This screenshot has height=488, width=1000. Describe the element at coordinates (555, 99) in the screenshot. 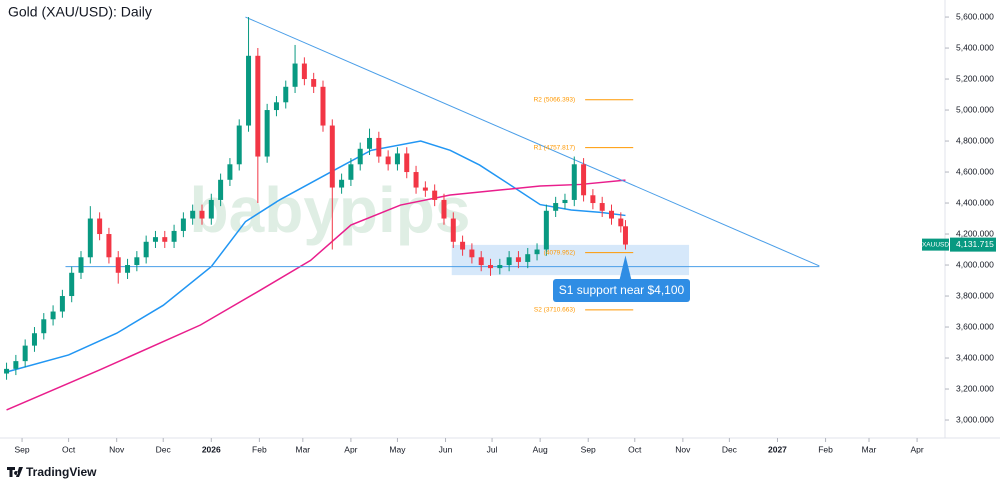

I see `pivot-label: R2 (5066.393)` at that location.